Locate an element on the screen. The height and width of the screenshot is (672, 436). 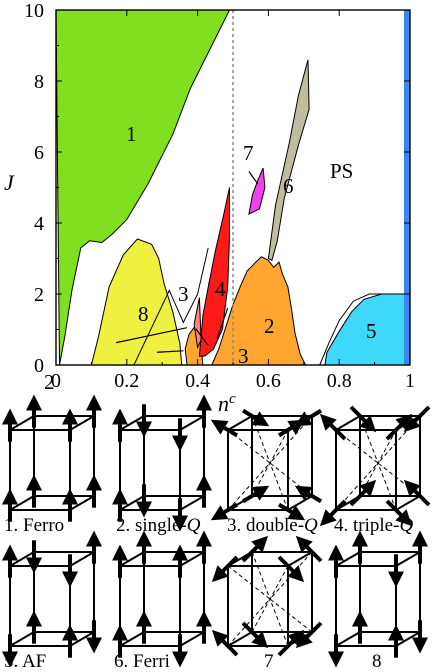
y-tick-label: 2 is located at coordinates (39, 295).